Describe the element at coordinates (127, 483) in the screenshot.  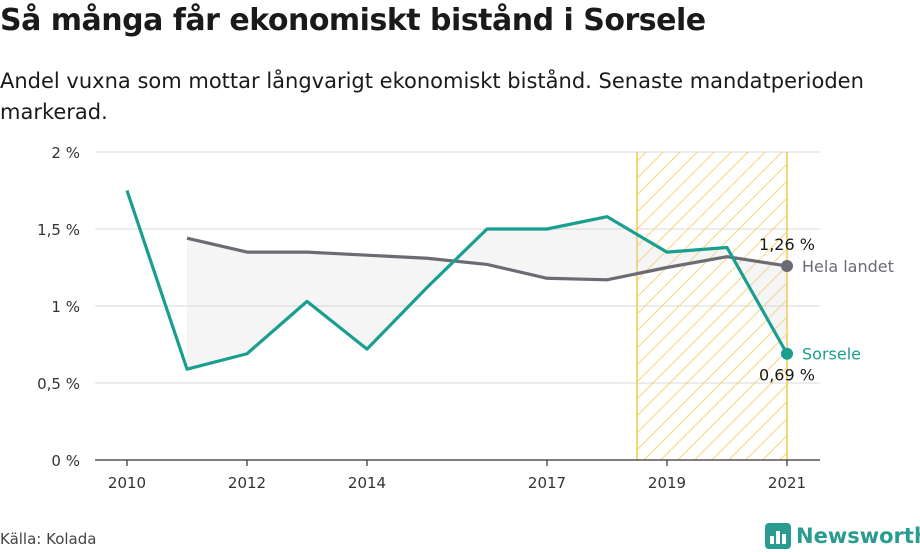
I see `x-tick-label: 2010` at that location.